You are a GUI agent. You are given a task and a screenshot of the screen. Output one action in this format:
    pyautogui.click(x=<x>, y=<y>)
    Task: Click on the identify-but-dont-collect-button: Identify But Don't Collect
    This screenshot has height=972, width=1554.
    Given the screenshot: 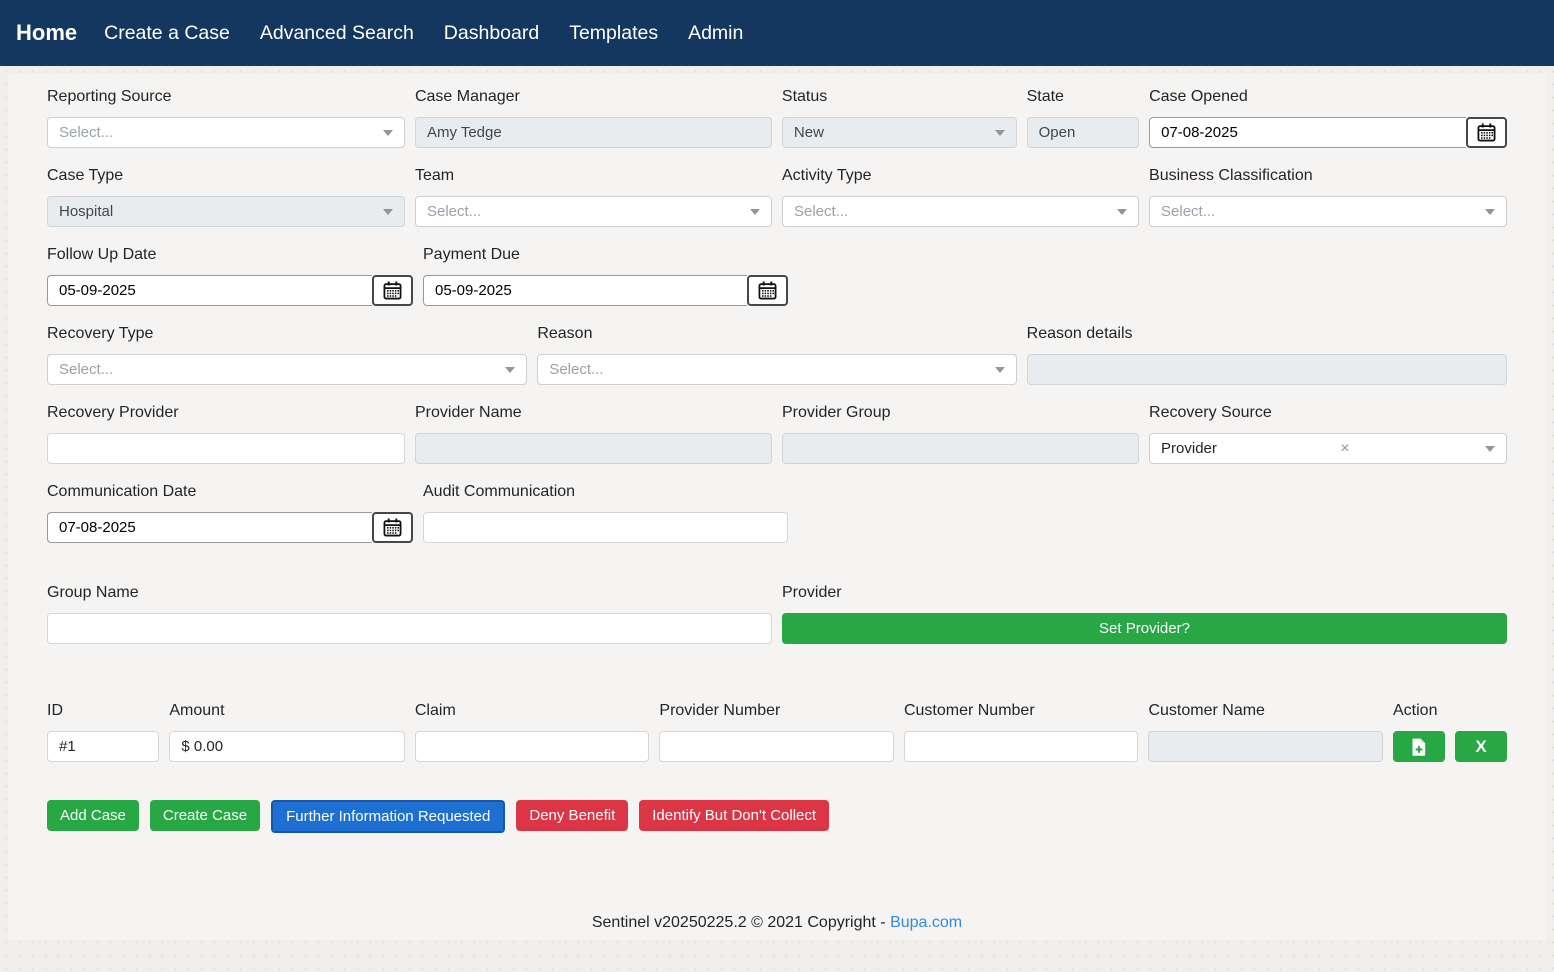 What is the action you would take?
    pyautogui.click(x=734, y=815)
    